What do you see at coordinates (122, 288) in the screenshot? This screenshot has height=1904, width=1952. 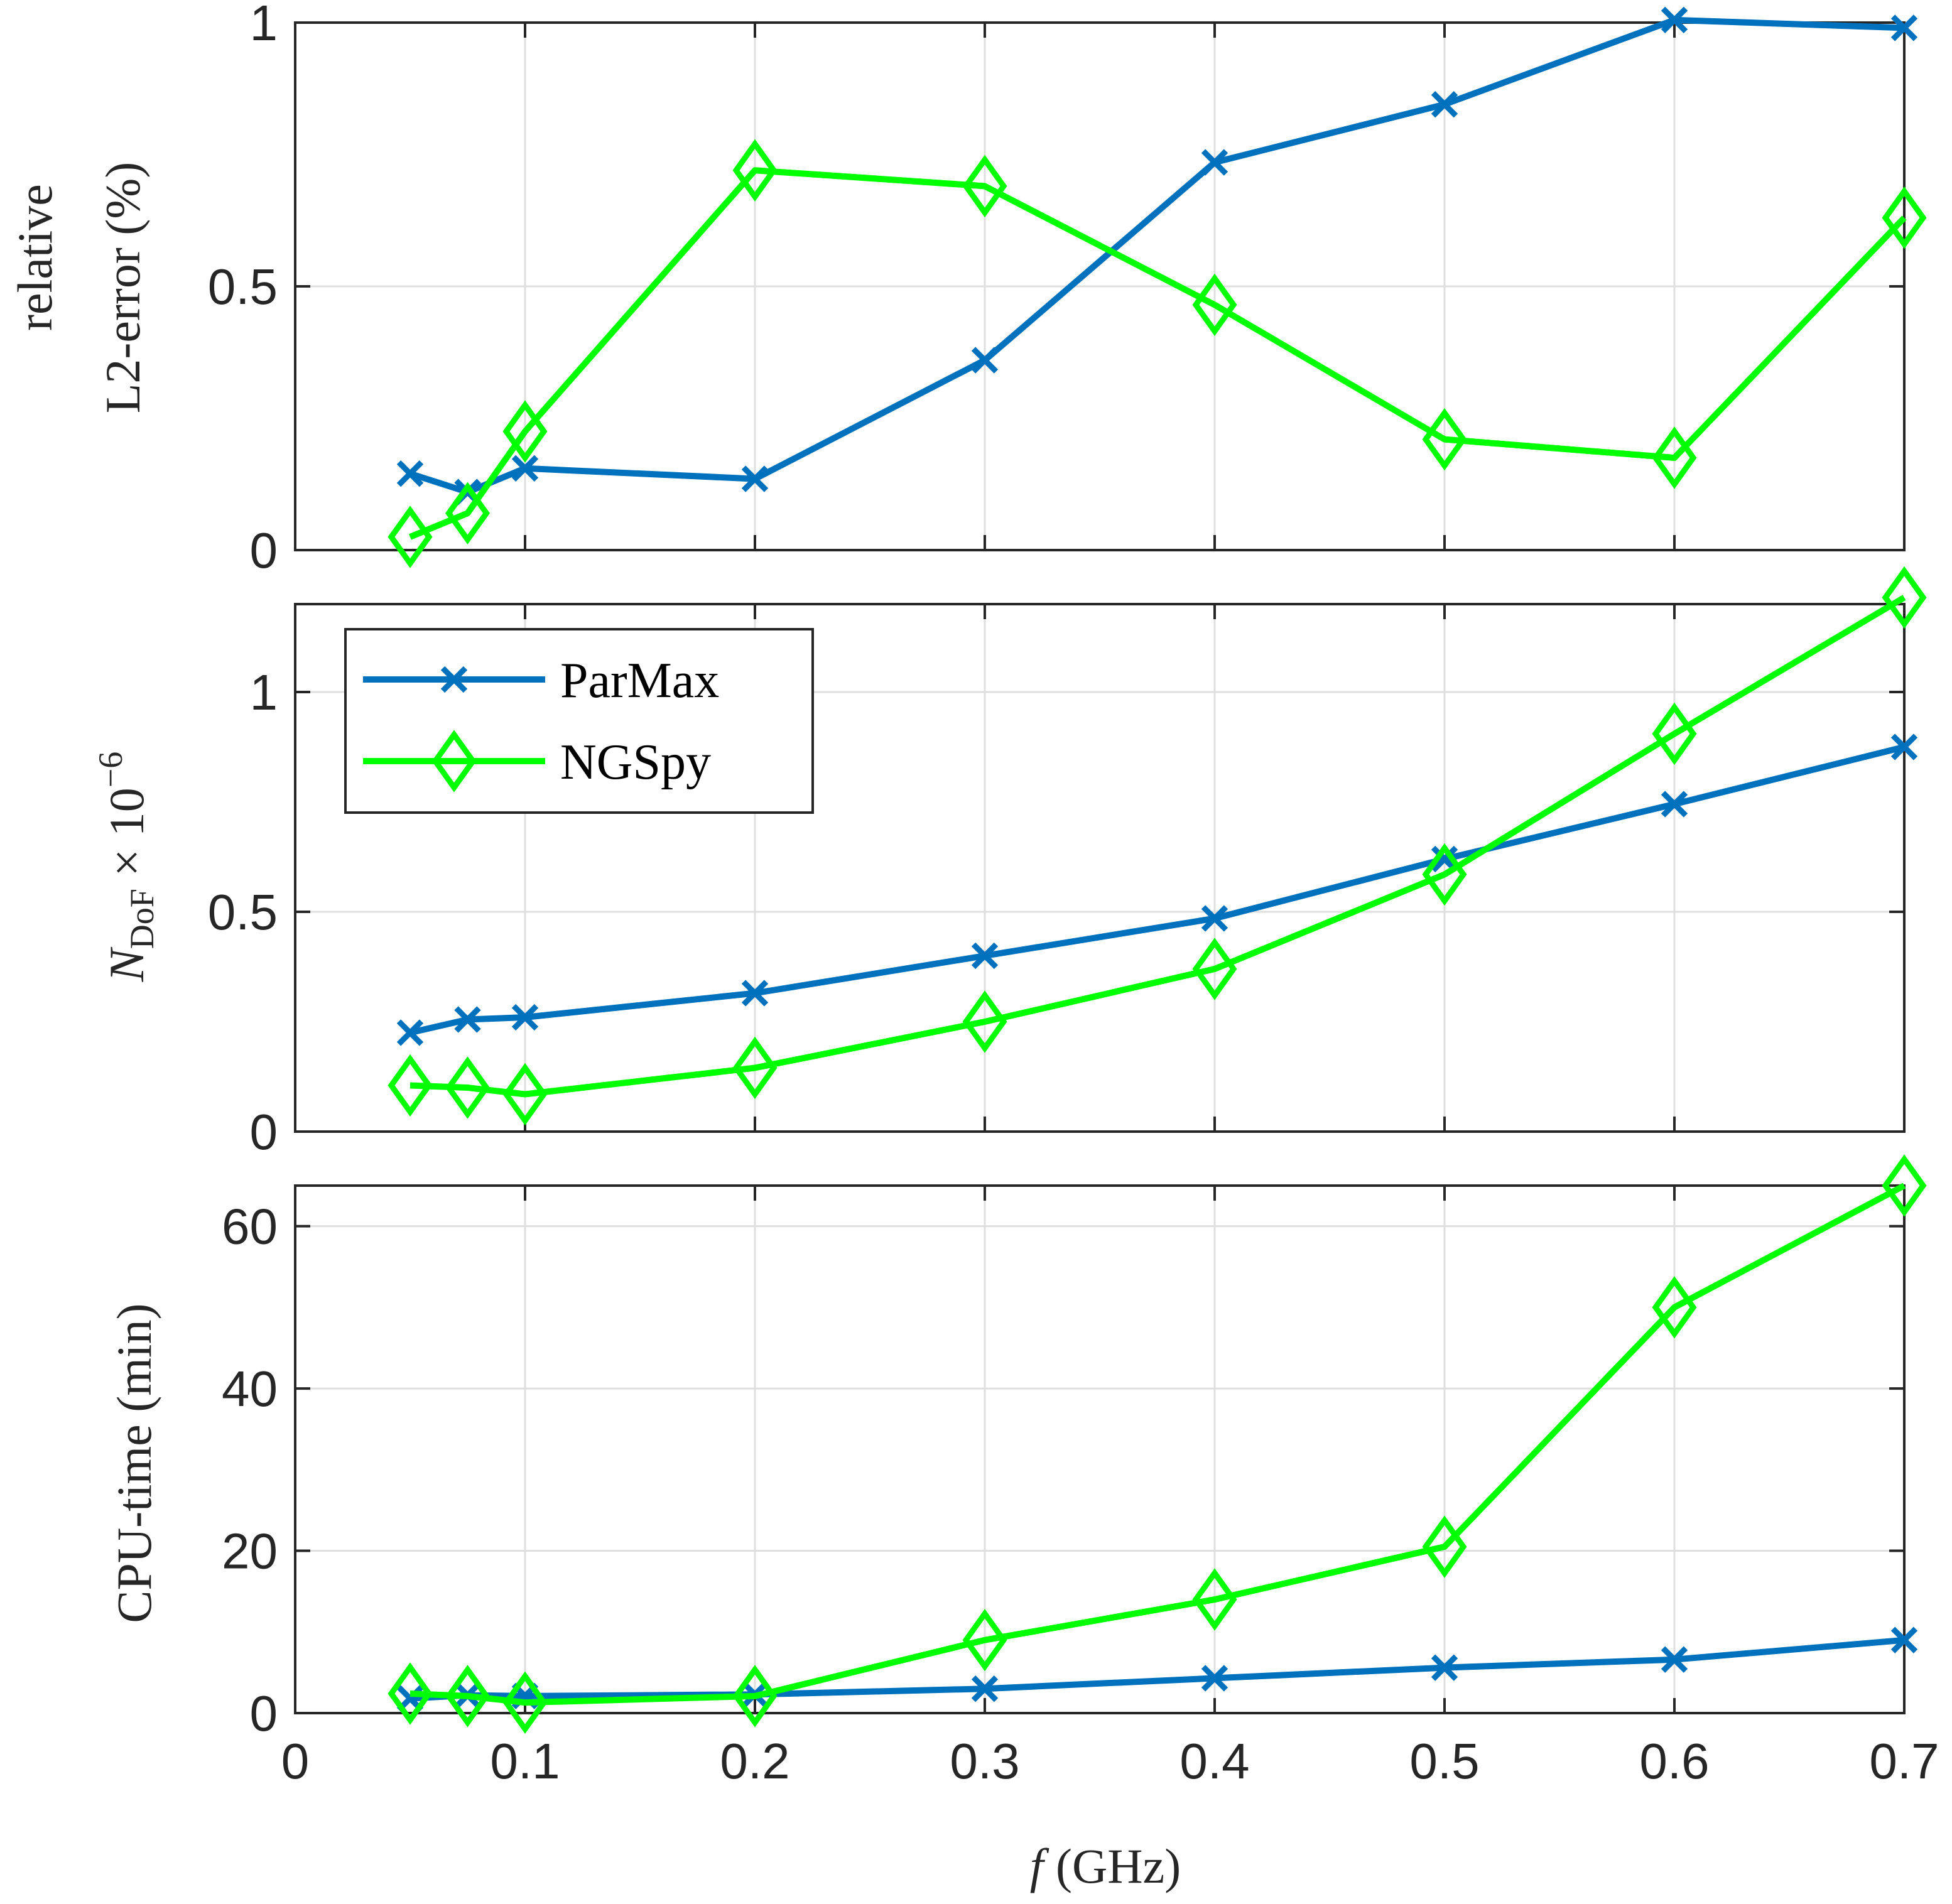 I see `top-ylabel-line2: L2-error (%)` at bounding box center [122, 288].